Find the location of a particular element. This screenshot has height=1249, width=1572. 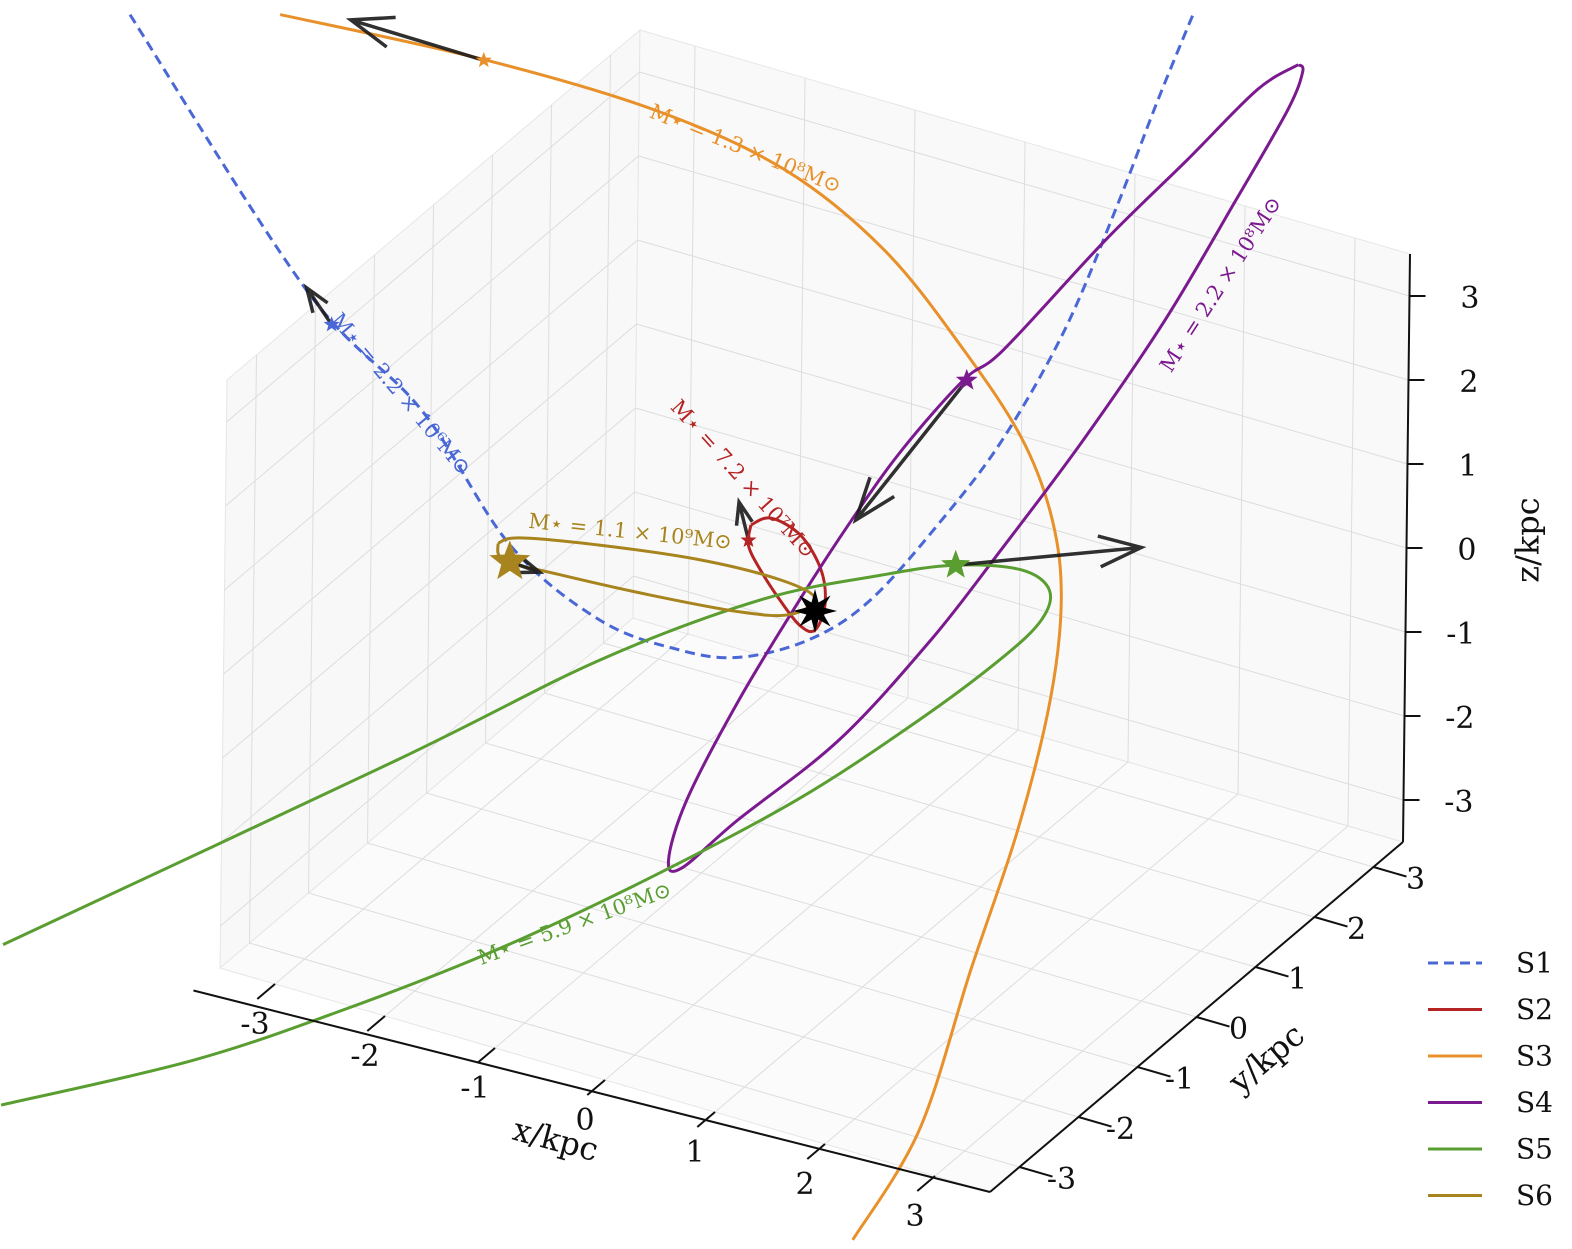

center-marker is located at coordinates (815, 611).